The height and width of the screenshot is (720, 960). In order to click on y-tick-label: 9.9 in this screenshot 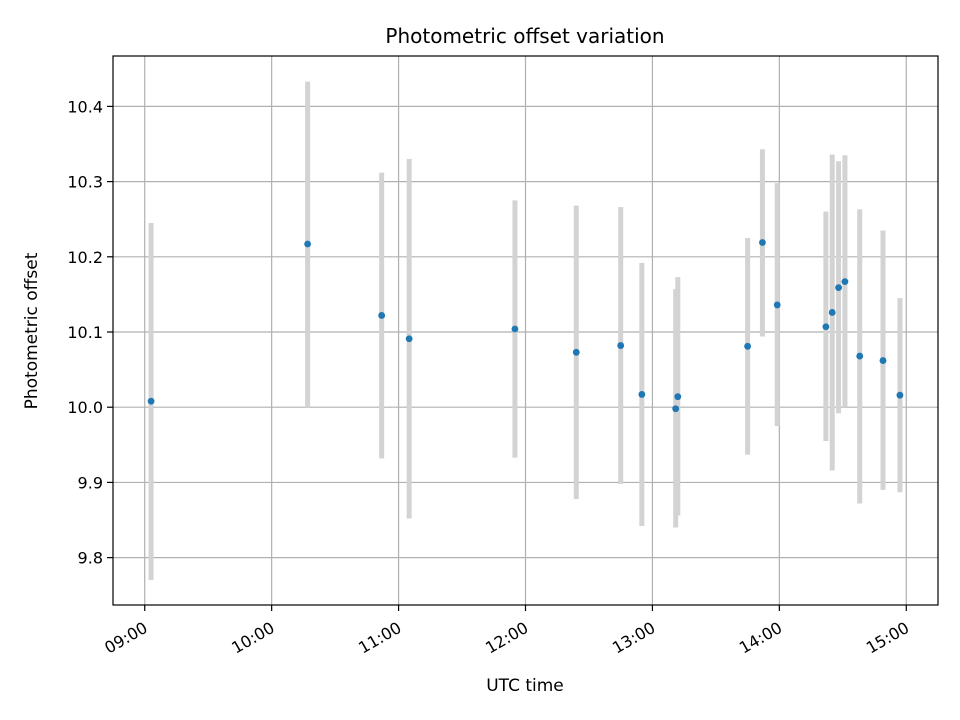, I will do `click(90, 482)`.